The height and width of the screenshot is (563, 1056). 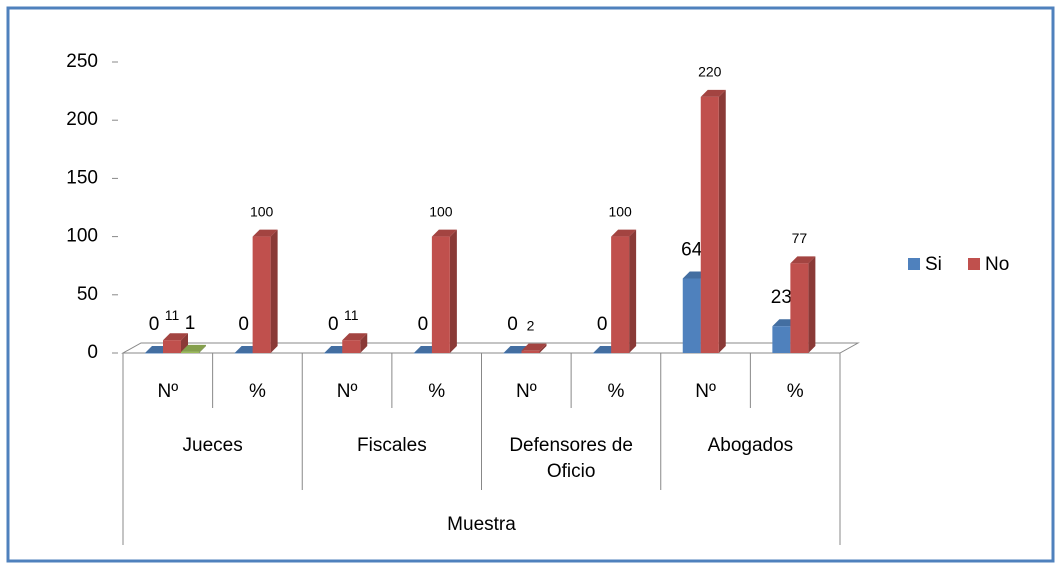 What do you see at coordinates (481, 524) in the screenshot?
I see `x-axis-title: Muestra` at bounding box center [481, 524].